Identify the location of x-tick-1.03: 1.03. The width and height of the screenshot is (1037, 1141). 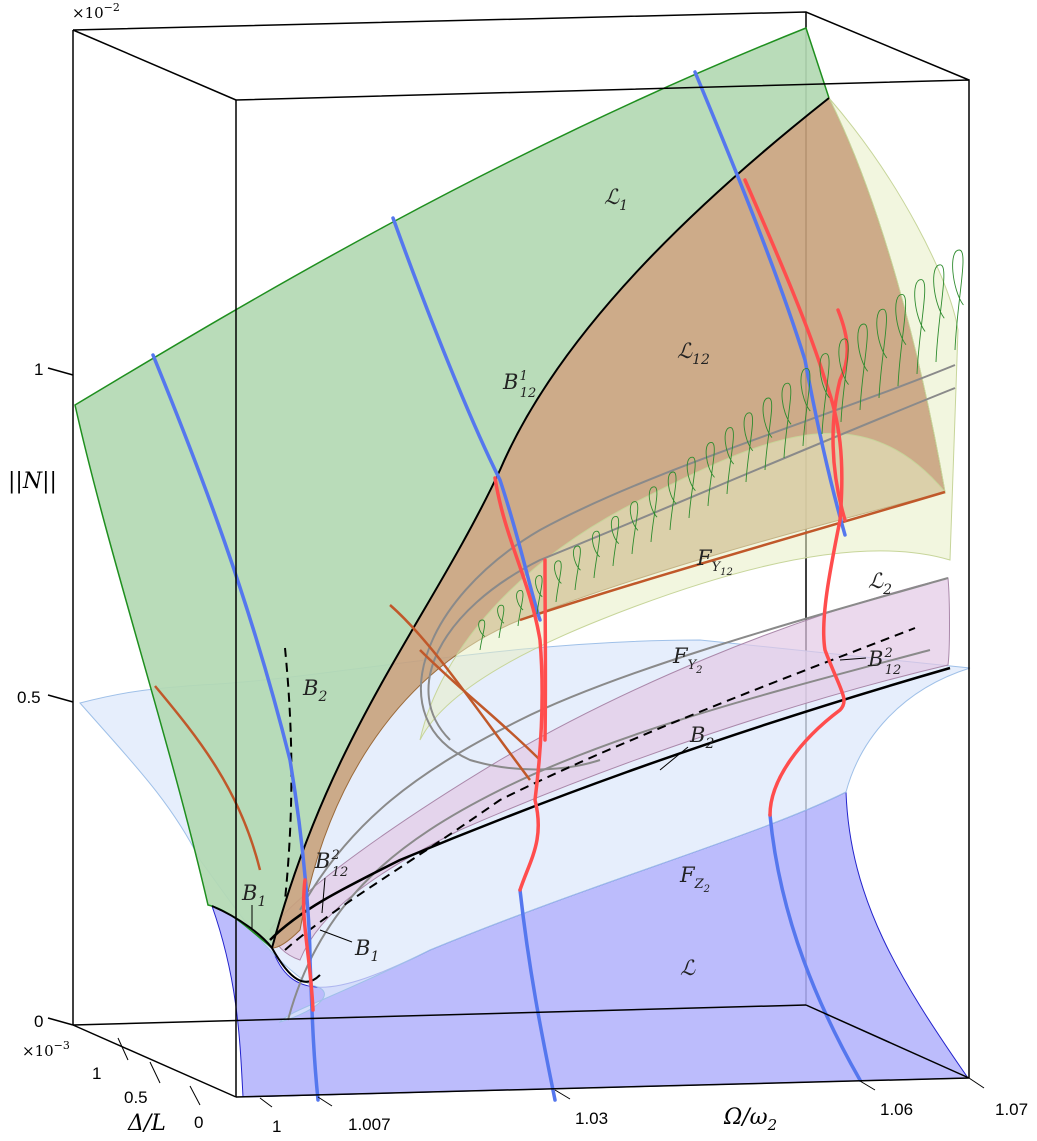
(591, 1118).